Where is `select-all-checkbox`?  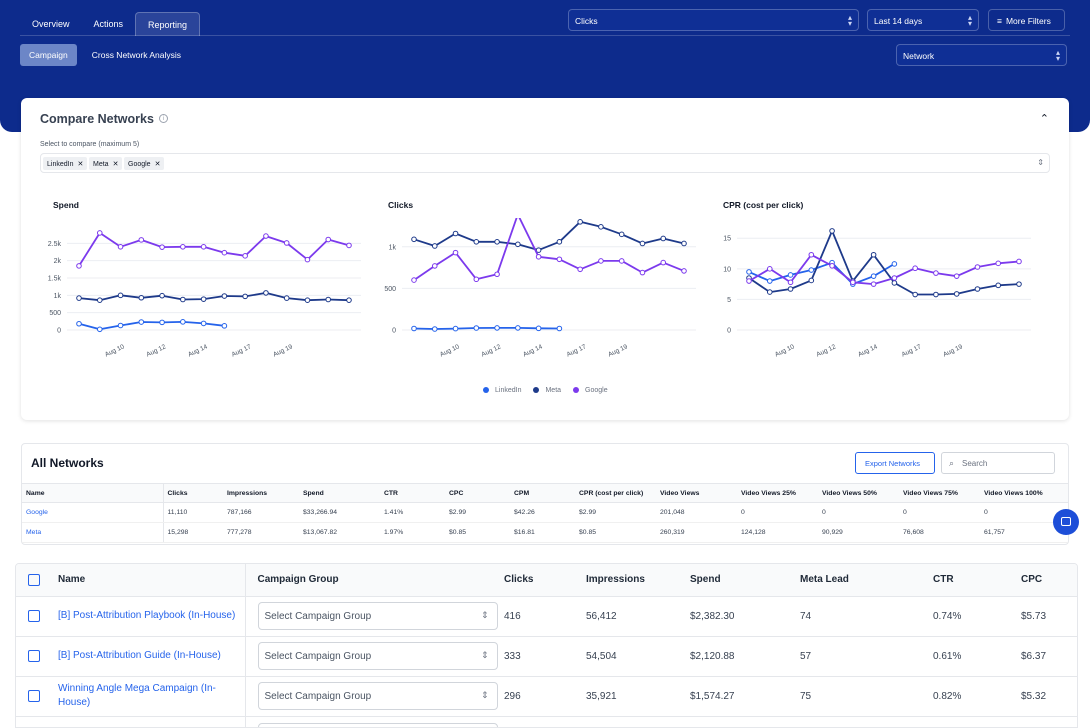 select-all-checkbox is located at coordinates (34, 579).